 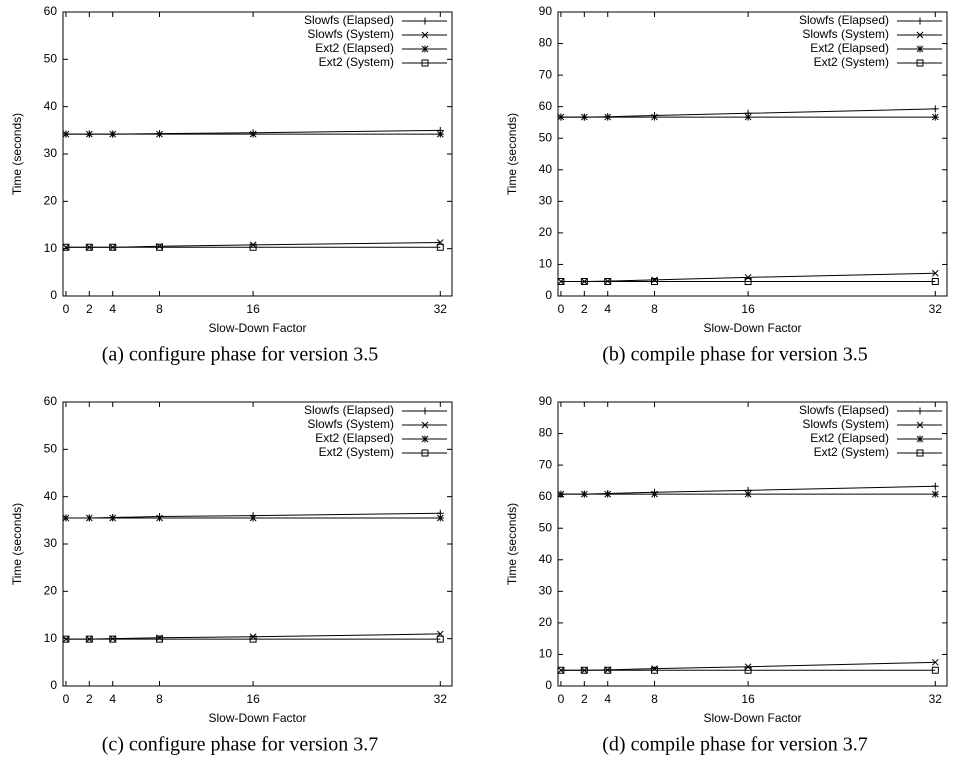 What do you see at coordinates (734, 745) in the screenshot?
I see `caption: (d) compile phase for version 3.7` at bounding box center [734, 745].